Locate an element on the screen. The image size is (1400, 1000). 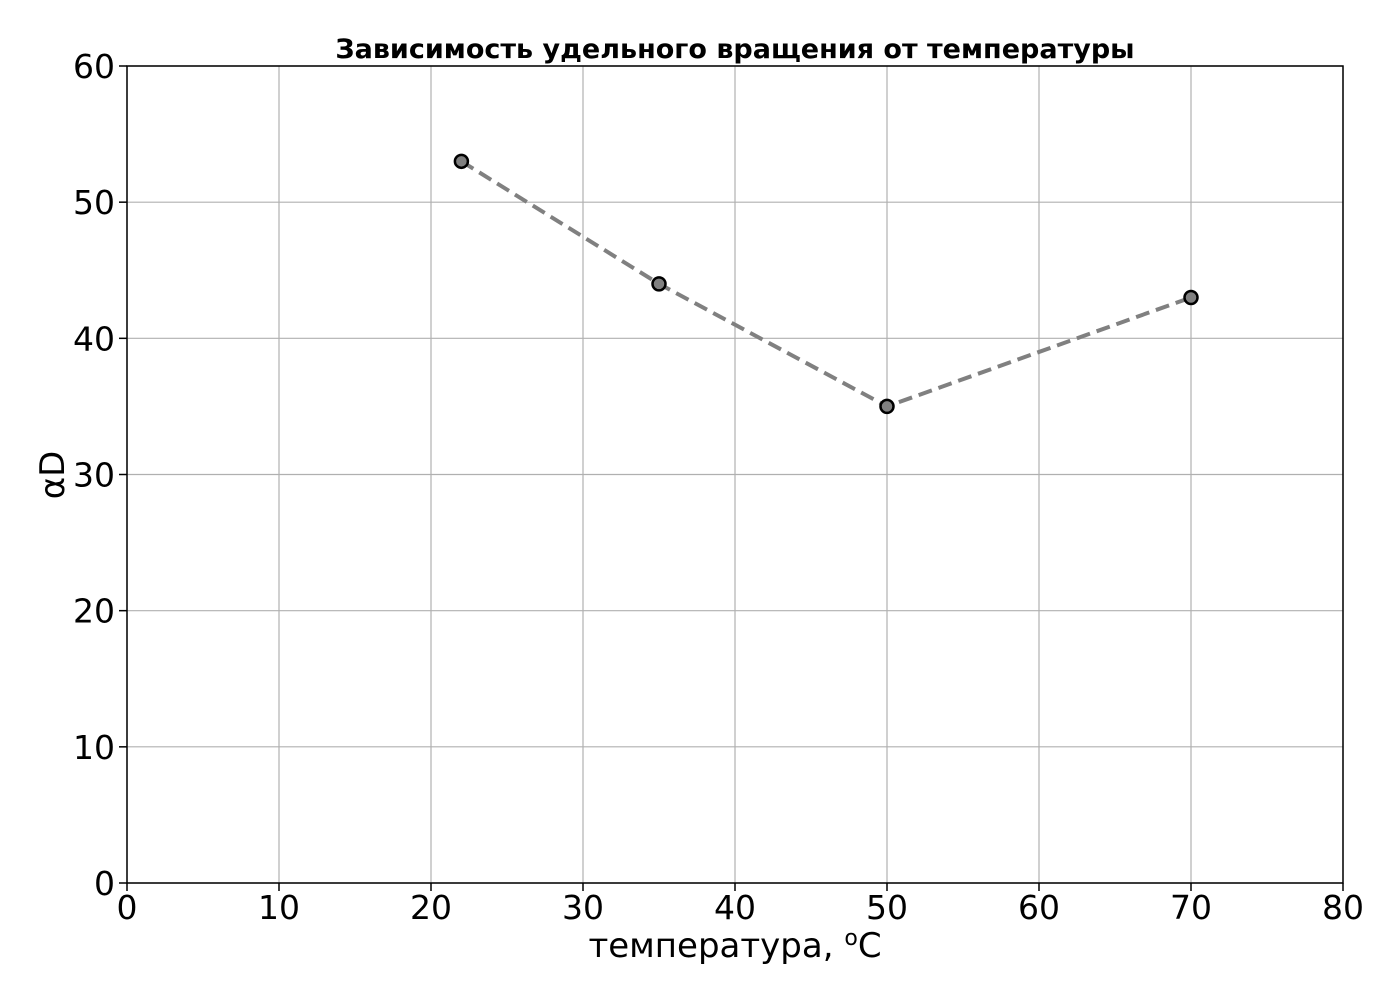
x-tick-label: 80 is located at coordinates (1343, 907).